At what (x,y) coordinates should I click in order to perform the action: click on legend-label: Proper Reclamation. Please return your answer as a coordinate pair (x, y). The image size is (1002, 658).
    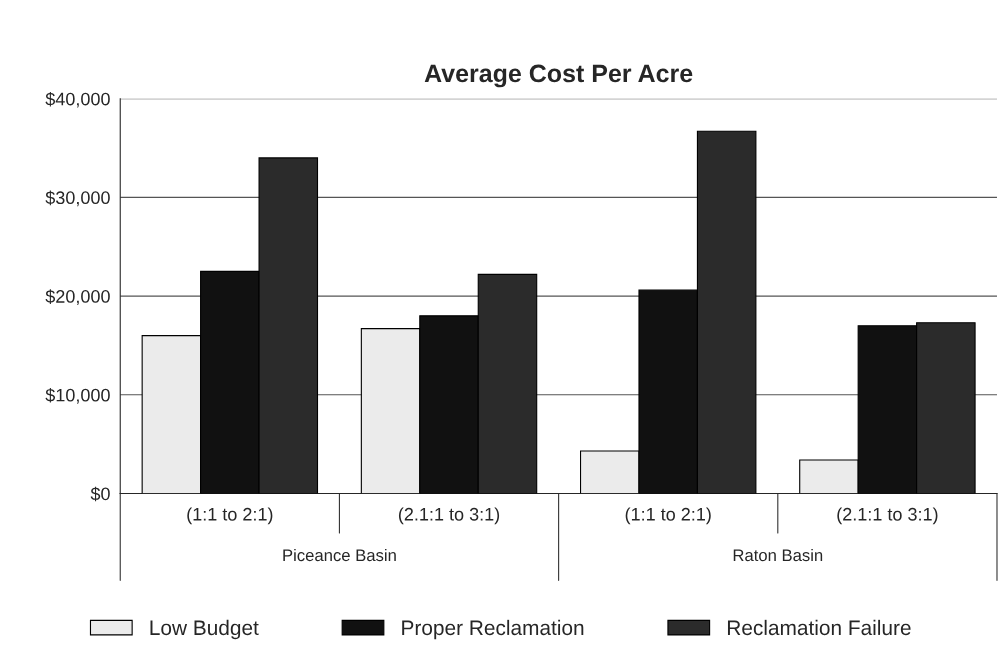
    Looking at the image, I should click on (493, 629).